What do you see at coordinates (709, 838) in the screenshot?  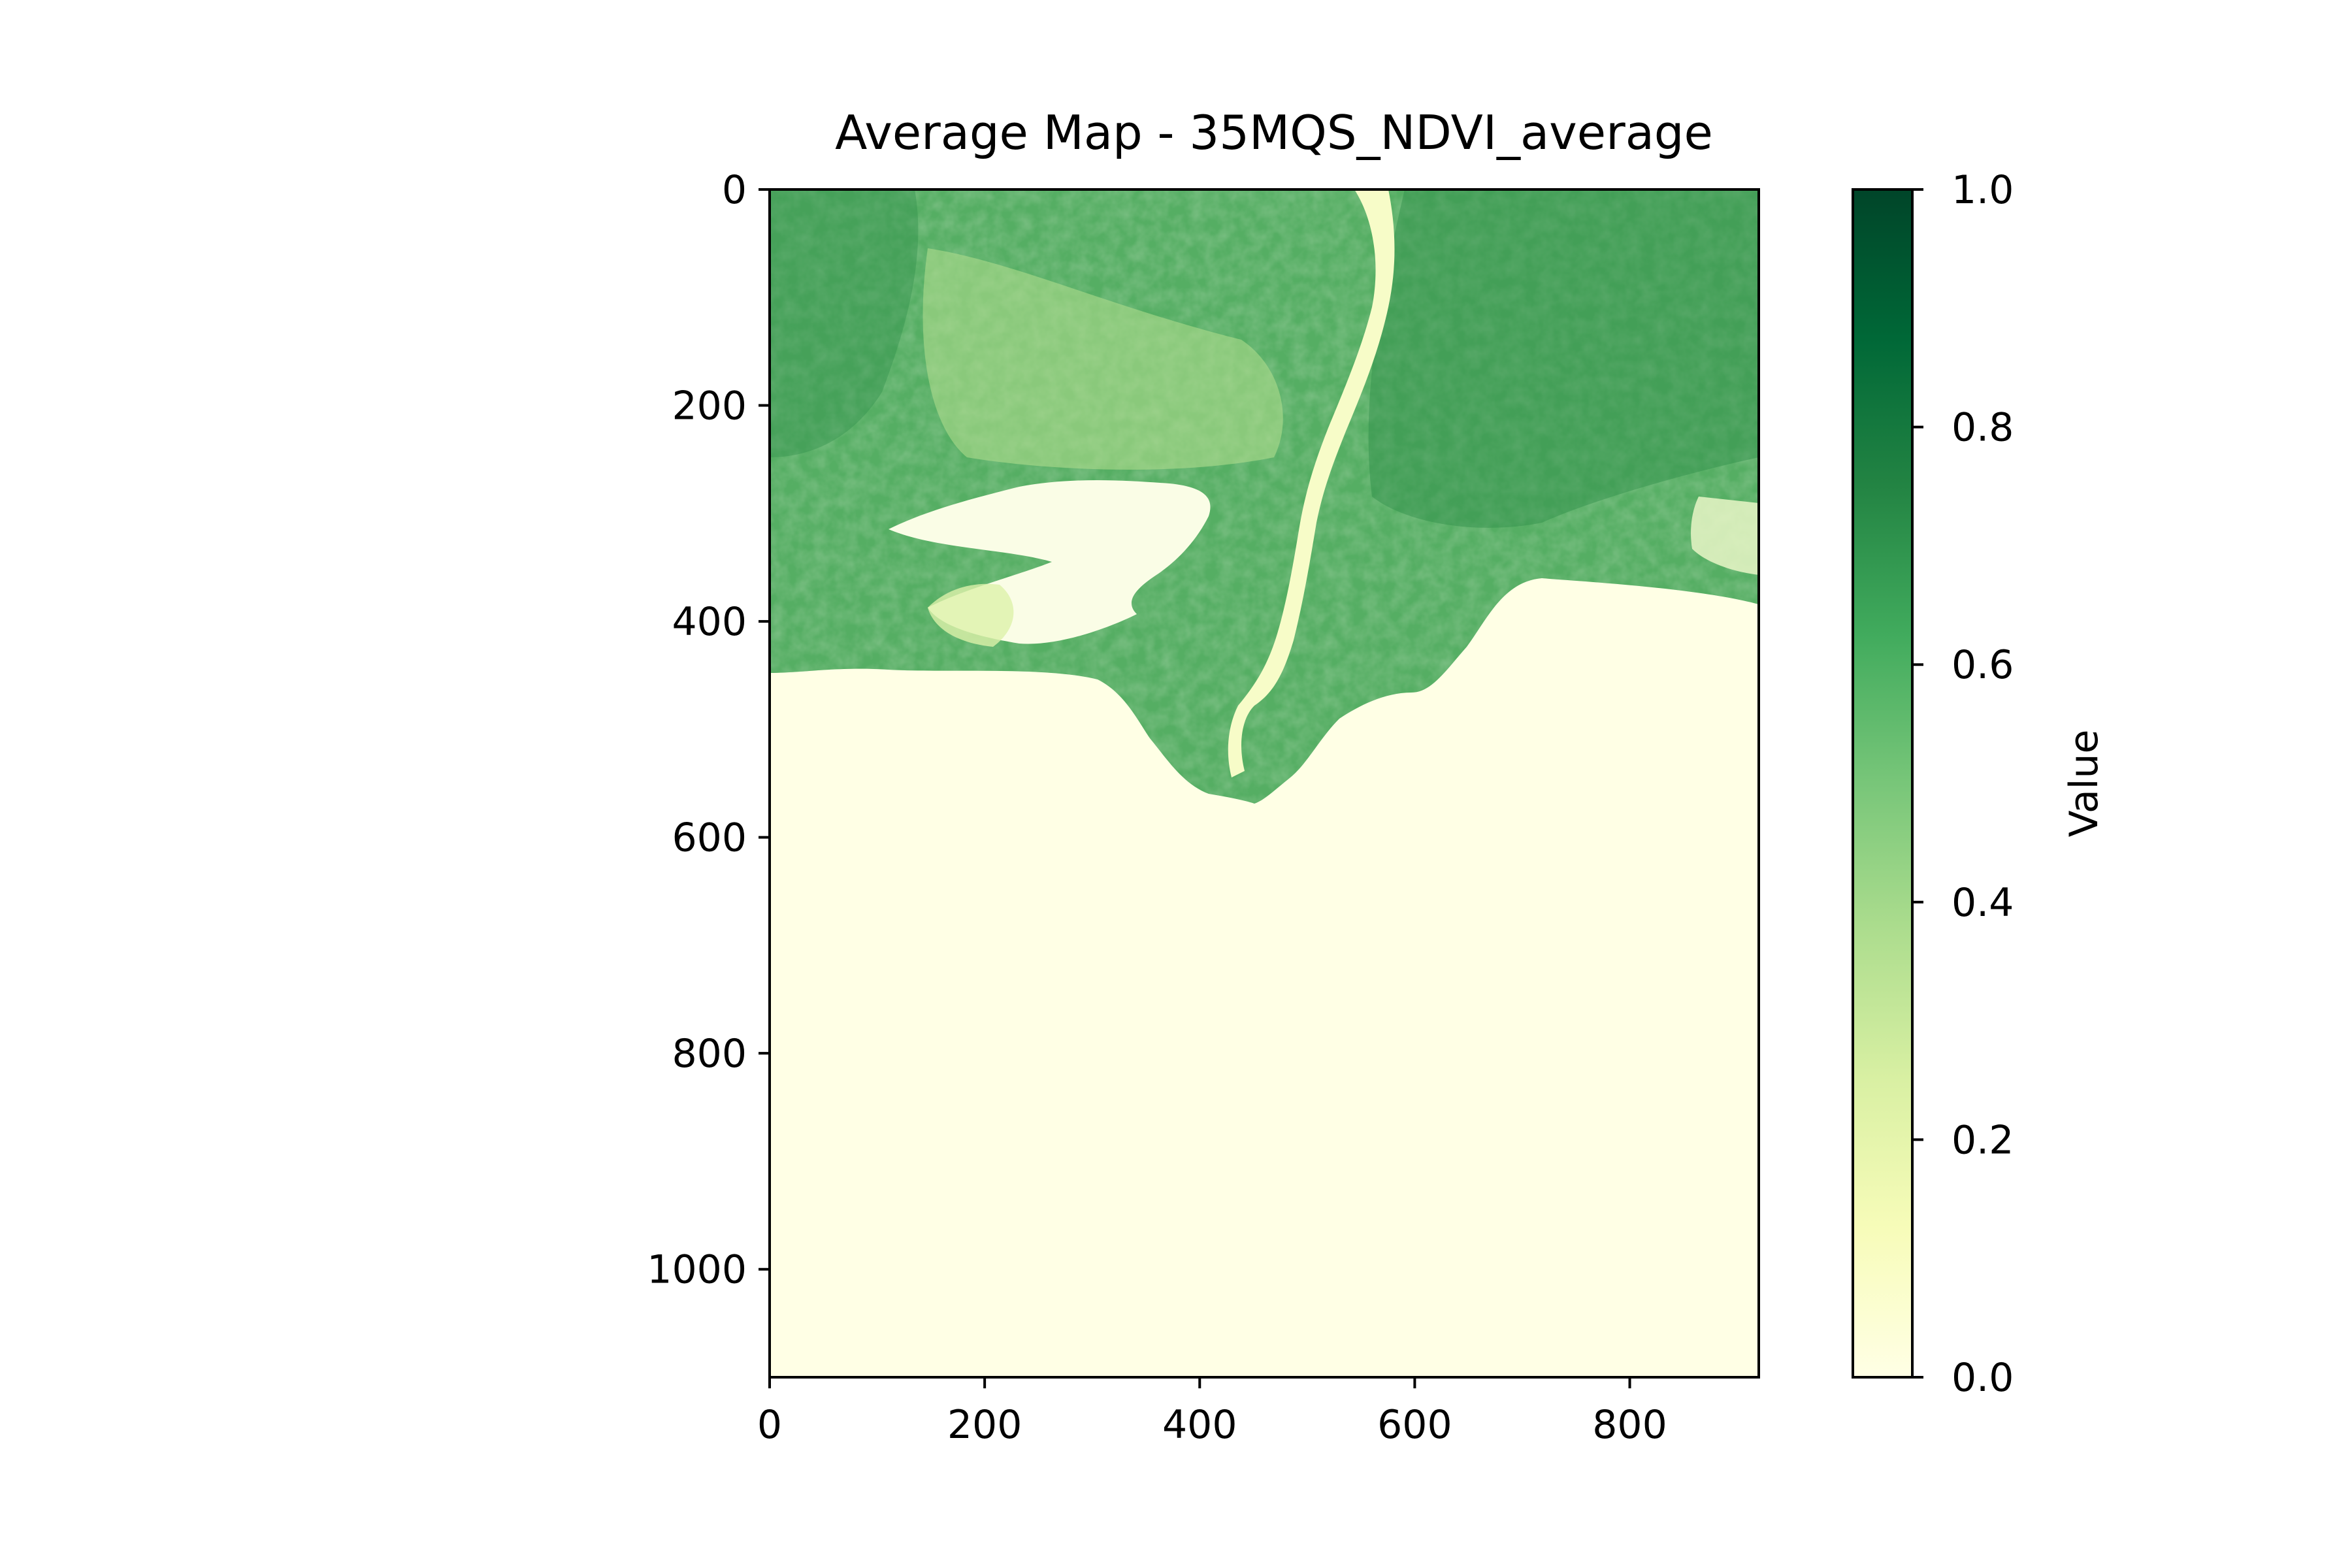 I see `y-tick-label: 600` at bounding box center [709, 838].